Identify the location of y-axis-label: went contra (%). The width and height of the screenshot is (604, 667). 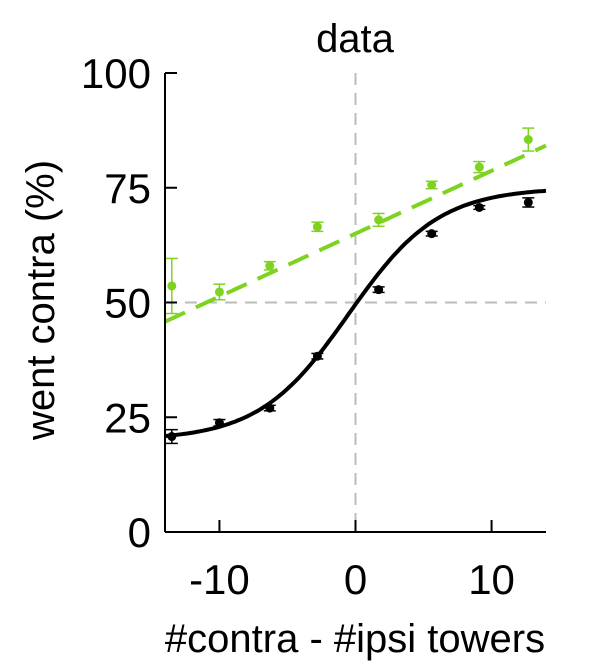
(41, 300).